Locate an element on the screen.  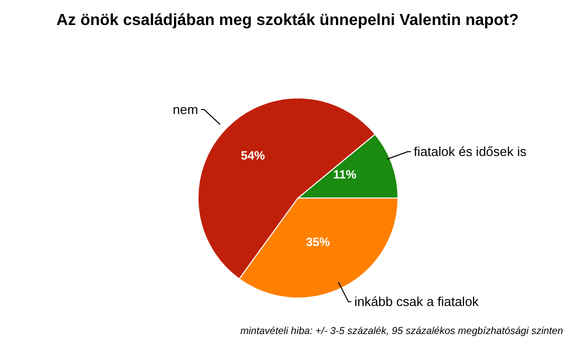
slice-label: inkább csak a fiatalok is located at coordinates (417, 302).